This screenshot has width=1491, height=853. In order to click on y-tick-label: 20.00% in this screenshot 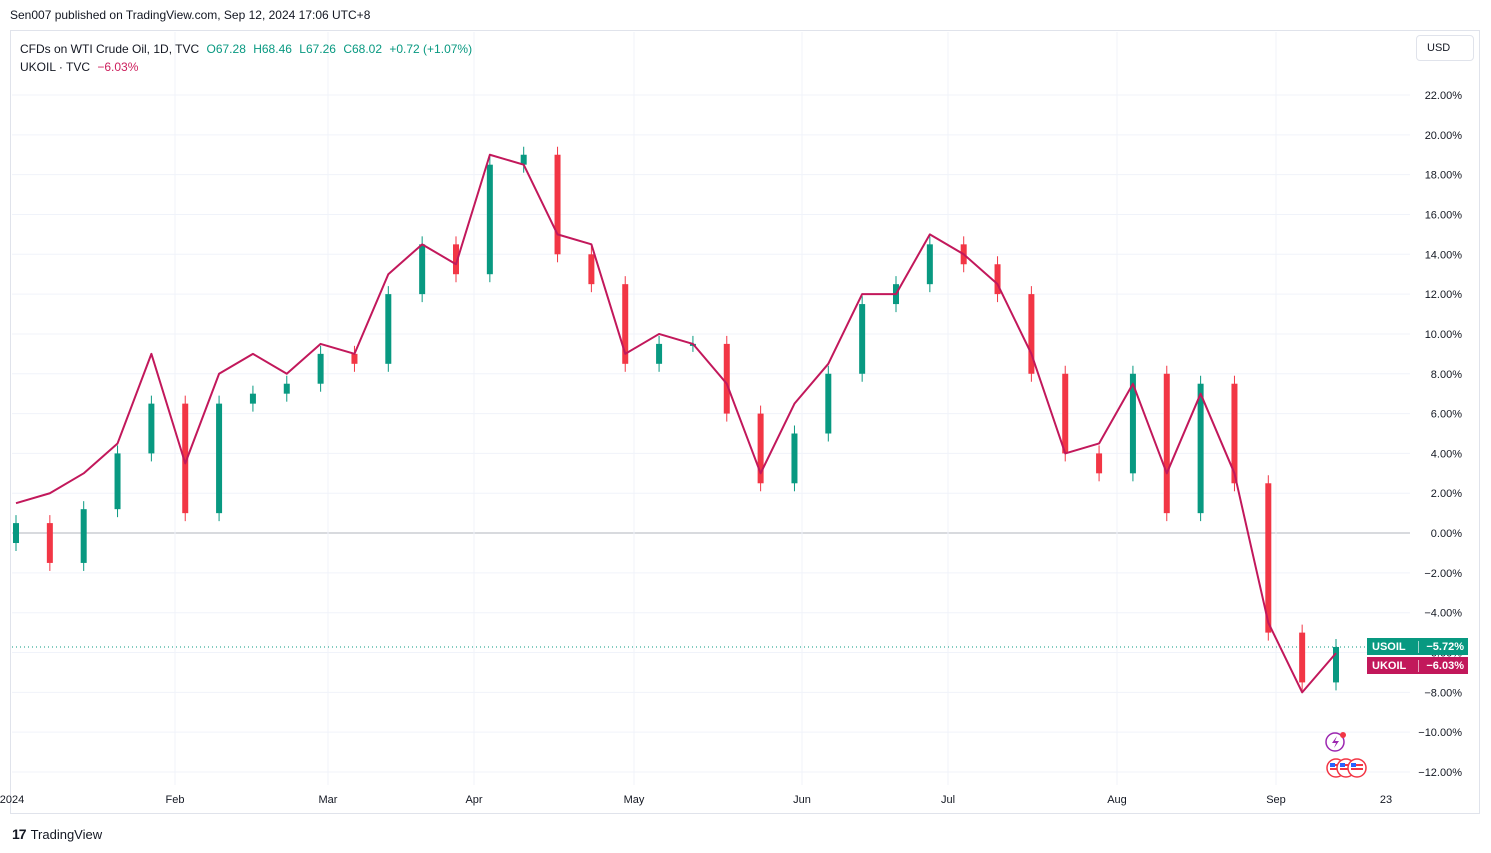, I will do `click(1444, 136)`.